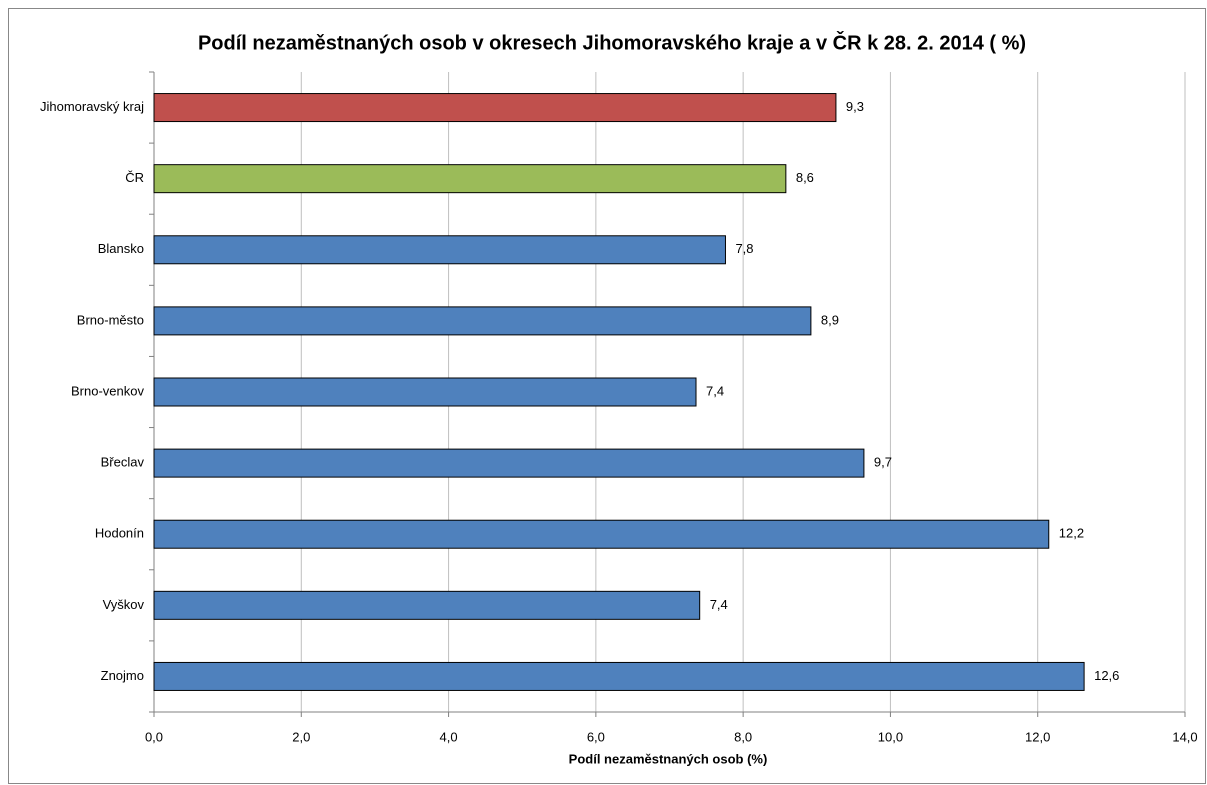 This screenshot has height=785, width=1207. Describe the element at coordinates (1037, 736) in the screenshot. I see `x-tick-label: 12,0` at that location.